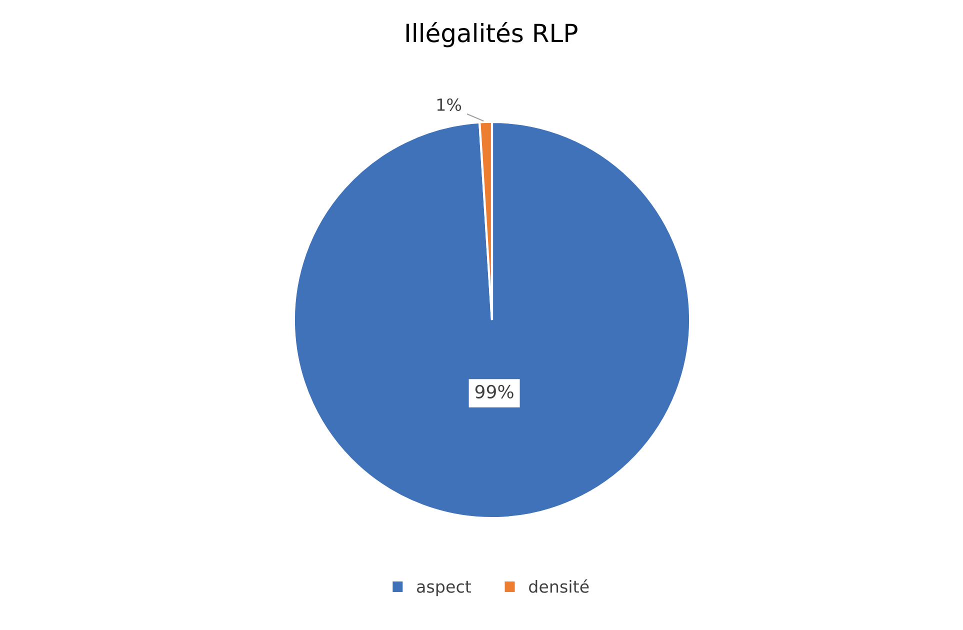 This screenshot has height=630, width=963. What do you see at coordinates (444, 588) in the screenshot?
I see `legend-label: aspect` at bounding box center [444, 588].